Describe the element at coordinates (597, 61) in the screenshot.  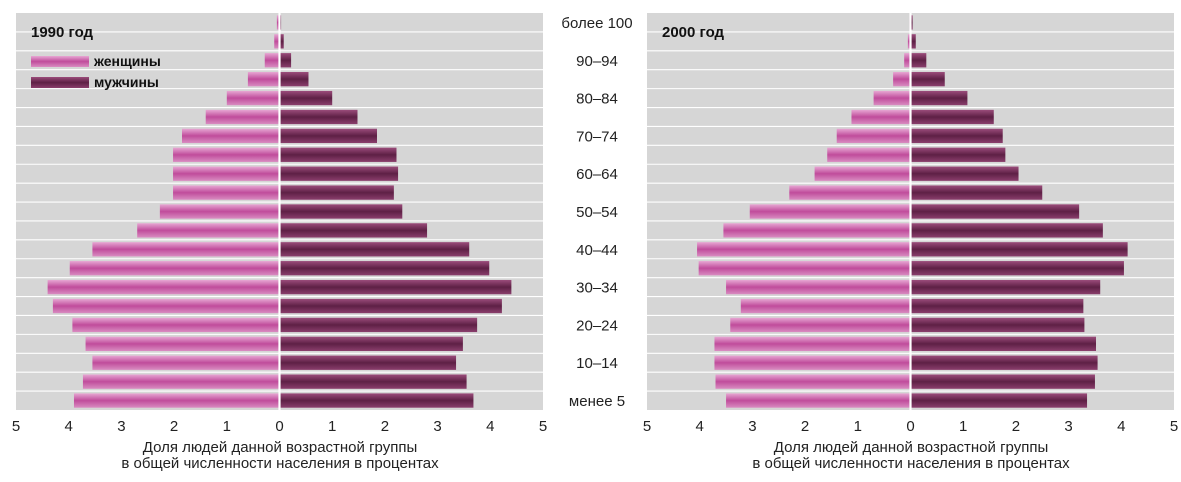
I see `age-group-label: 90–94` at that location.